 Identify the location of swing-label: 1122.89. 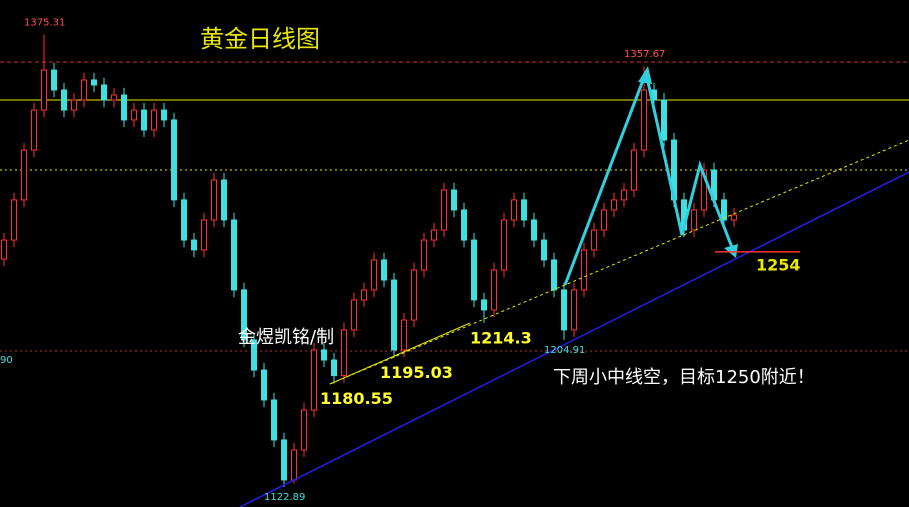
(284, 497).